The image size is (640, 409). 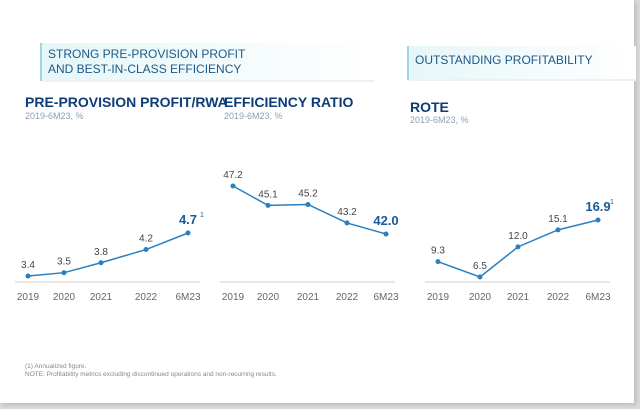 I want to click on chart3-subtitle: 2019-6M23, %, so click(x=439, y=120).